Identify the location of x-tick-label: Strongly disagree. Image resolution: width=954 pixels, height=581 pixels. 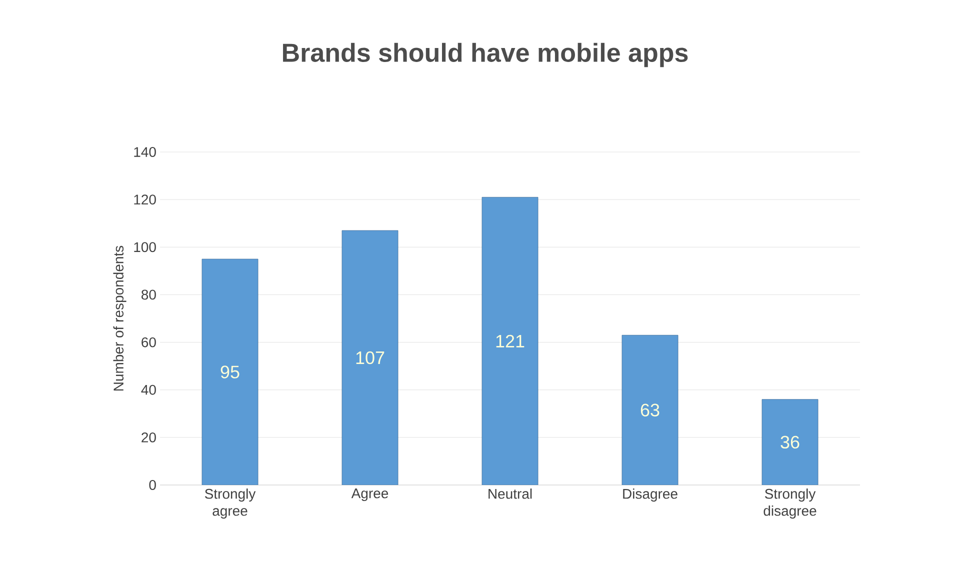
(790, 503).